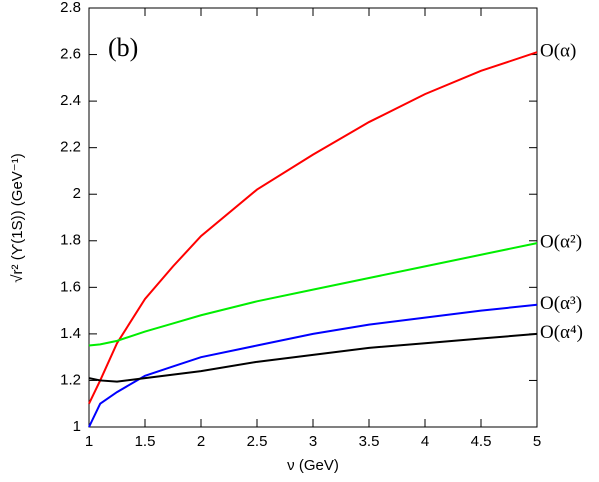 The image size is (599, 482). What do you see at coordinates (558, 51) in the screenshot?
I see `legend-label: O(α)` at bounding box center [558, 51].